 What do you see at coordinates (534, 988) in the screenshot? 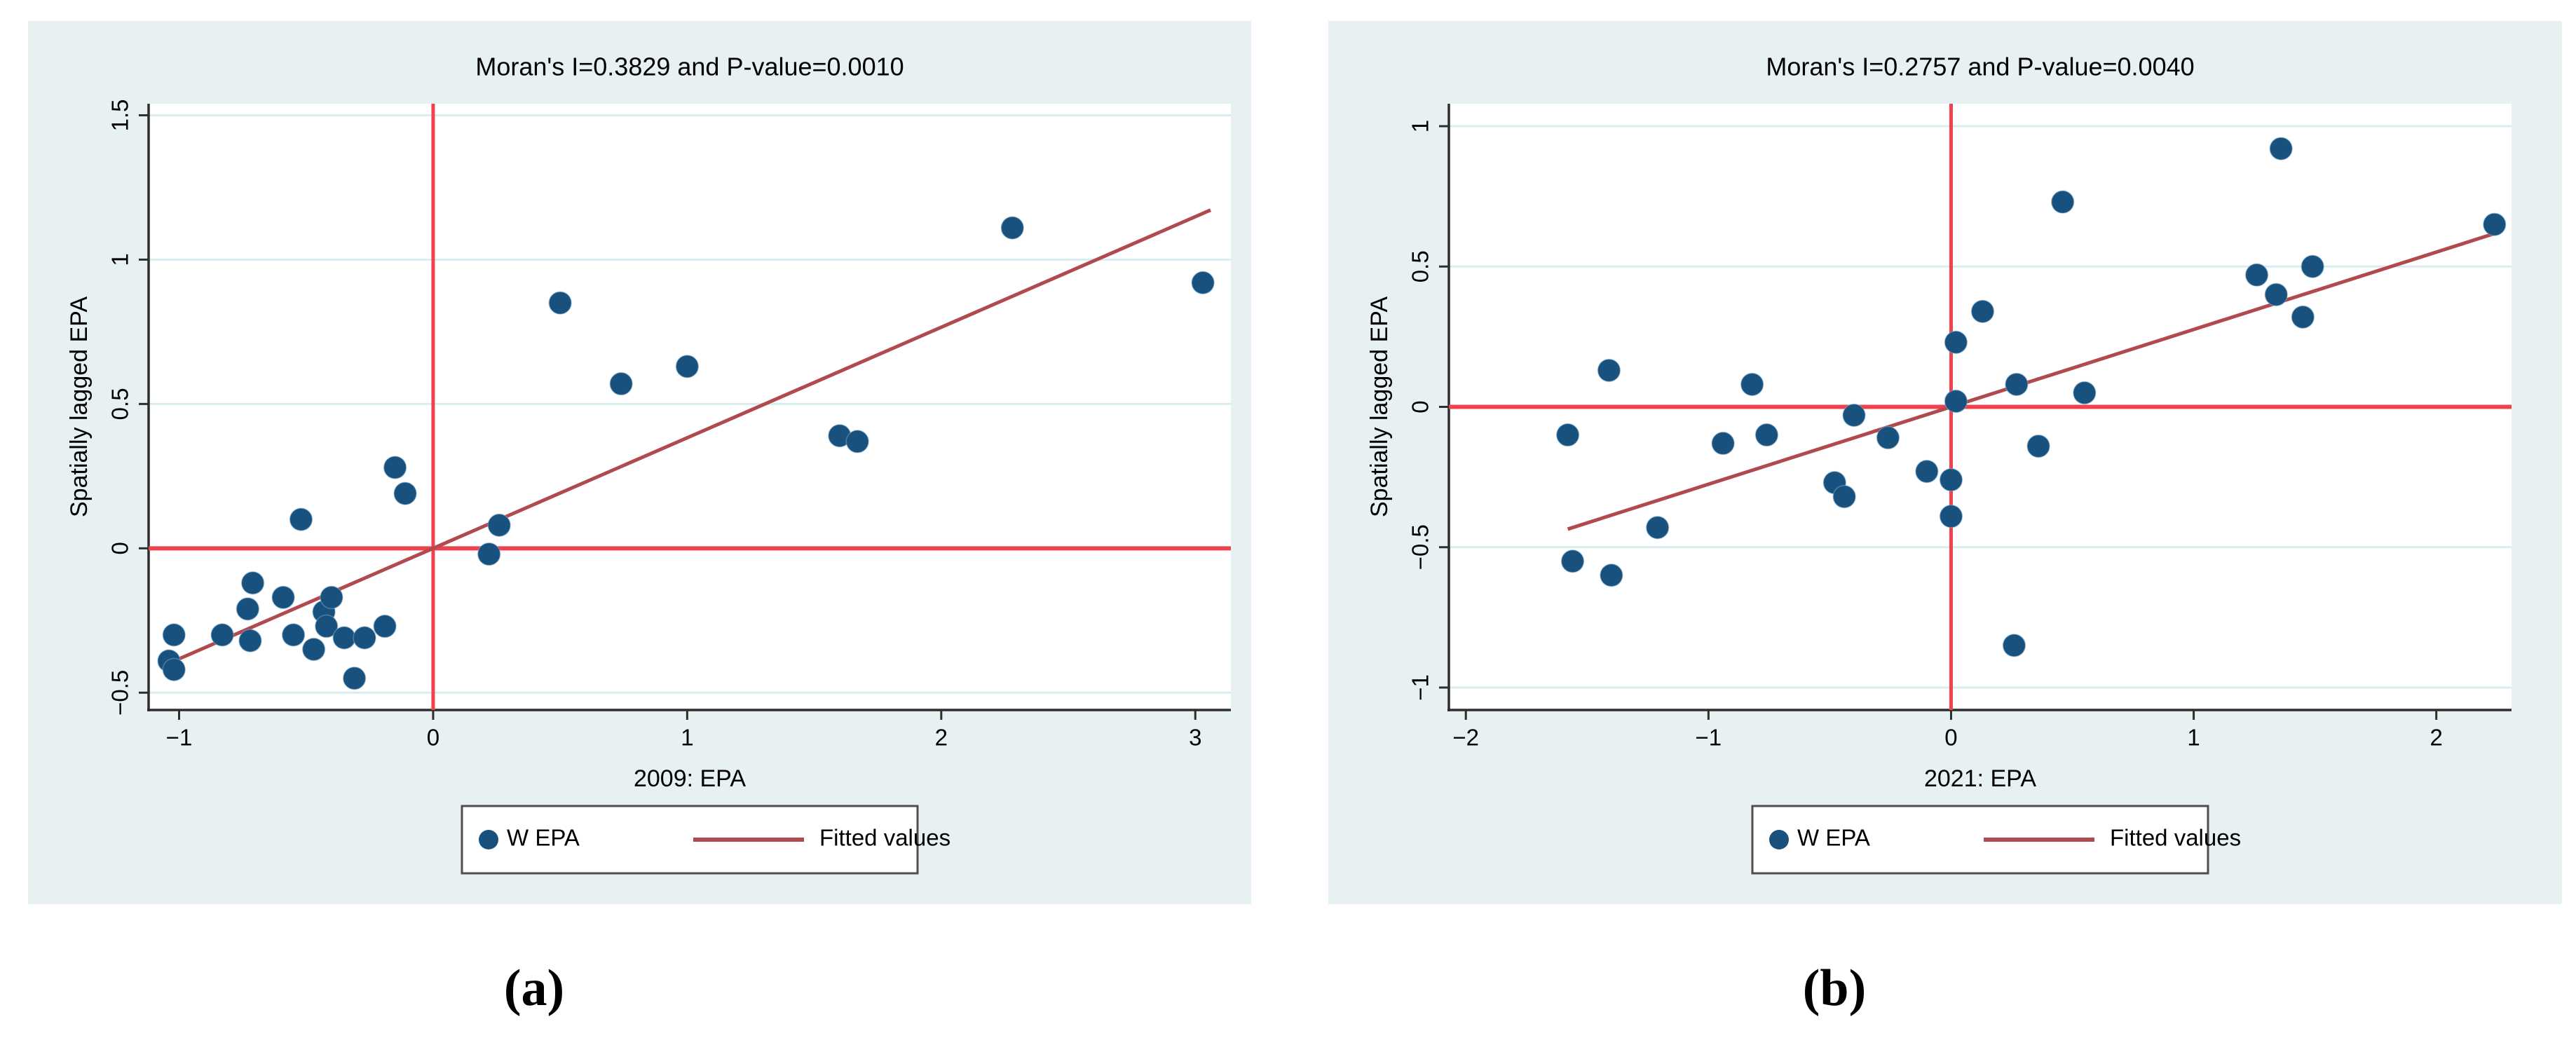
I see `subfigure-label-a: (a)` at bounding box center [534, 988].